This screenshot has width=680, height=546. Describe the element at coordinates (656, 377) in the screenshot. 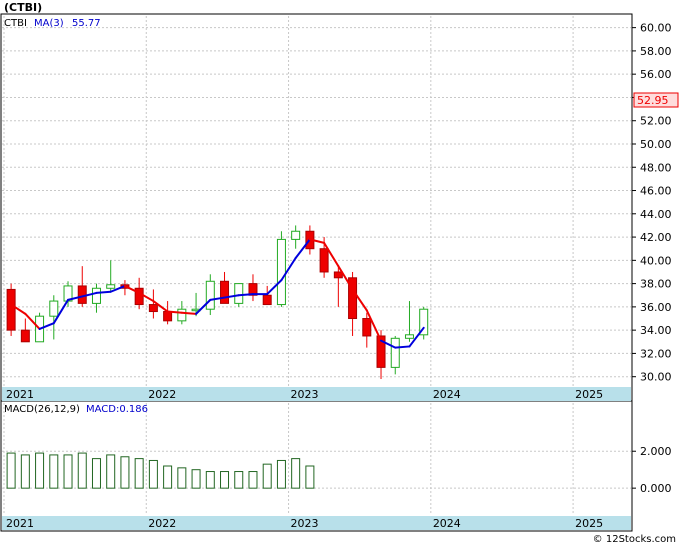

I see `price-y-tick-label: 30.00` at that location.